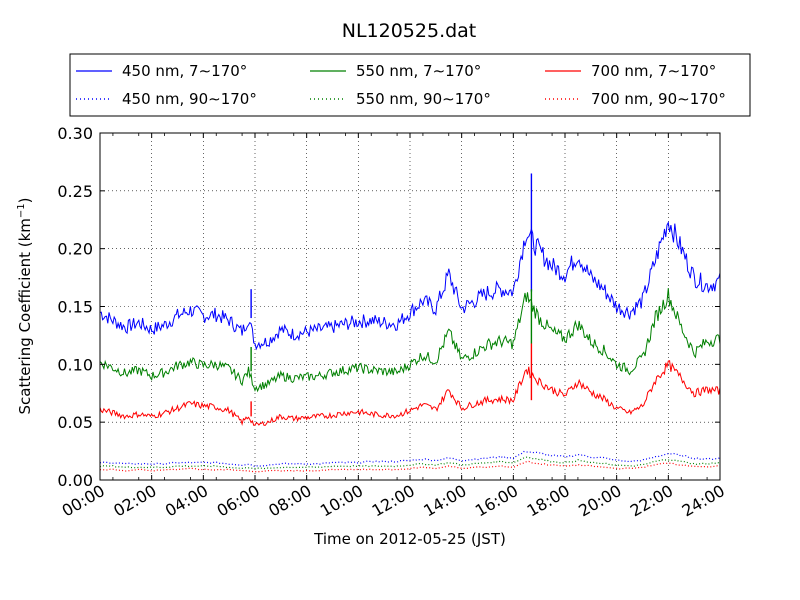 The image size is (800, 600). I want to click on x-tick-label: 22:00, so click(651, 501).